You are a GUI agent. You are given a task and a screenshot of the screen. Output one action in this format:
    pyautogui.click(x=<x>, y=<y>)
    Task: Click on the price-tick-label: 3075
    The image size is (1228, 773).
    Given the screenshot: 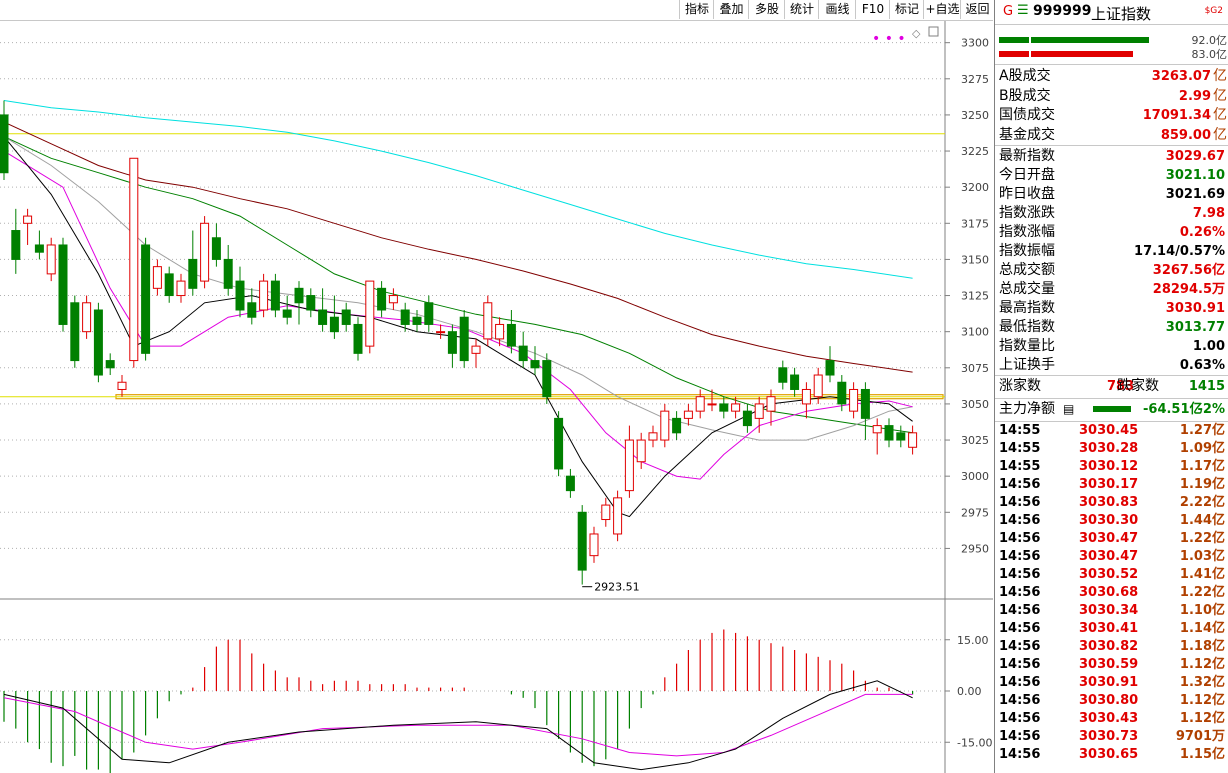 What is the action you would take?
    pyautogui.click(x=975, y=368)
    